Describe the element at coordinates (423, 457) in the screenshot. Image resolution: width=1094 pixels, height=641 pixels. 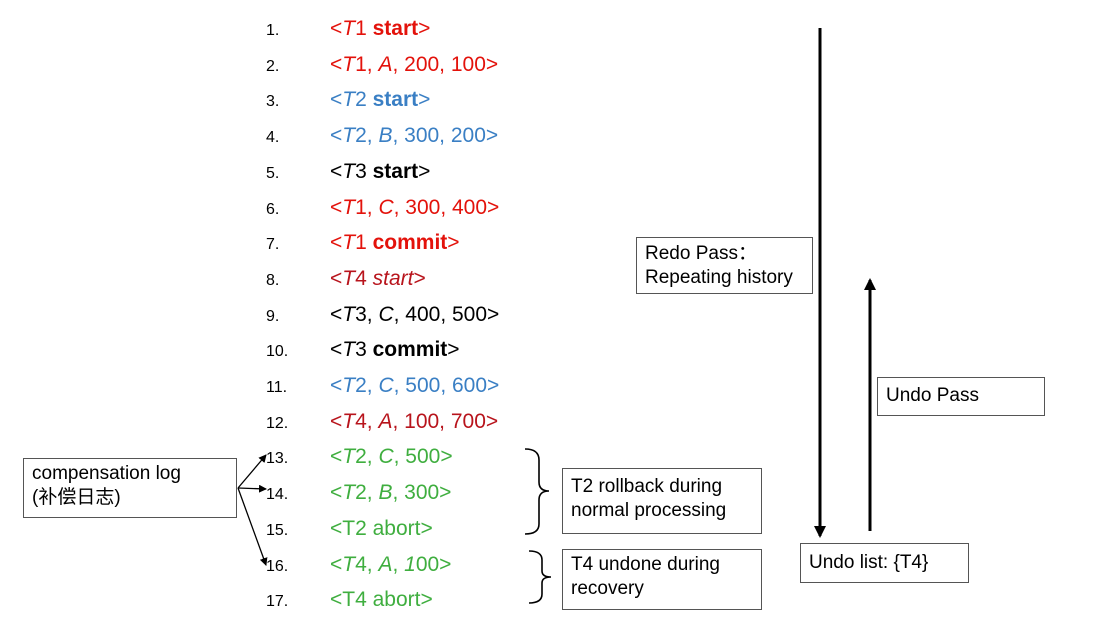
I see `log-record-part: , 500>` at that location.